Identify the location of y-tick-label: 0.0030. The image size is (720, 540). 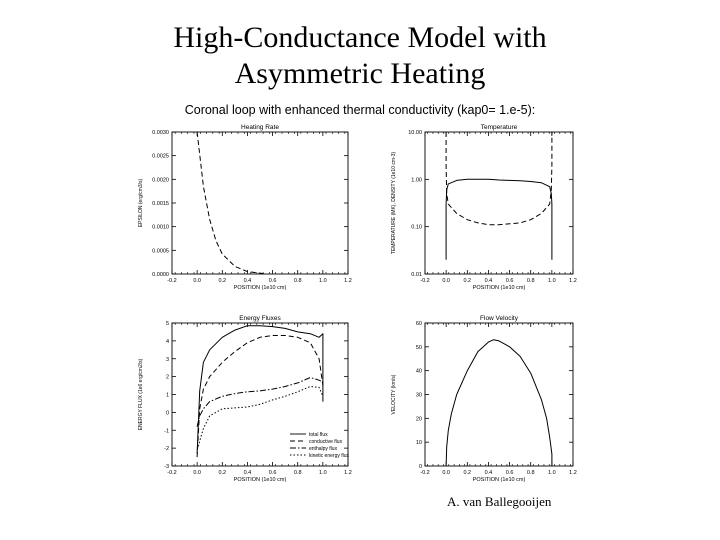
(160, 133).